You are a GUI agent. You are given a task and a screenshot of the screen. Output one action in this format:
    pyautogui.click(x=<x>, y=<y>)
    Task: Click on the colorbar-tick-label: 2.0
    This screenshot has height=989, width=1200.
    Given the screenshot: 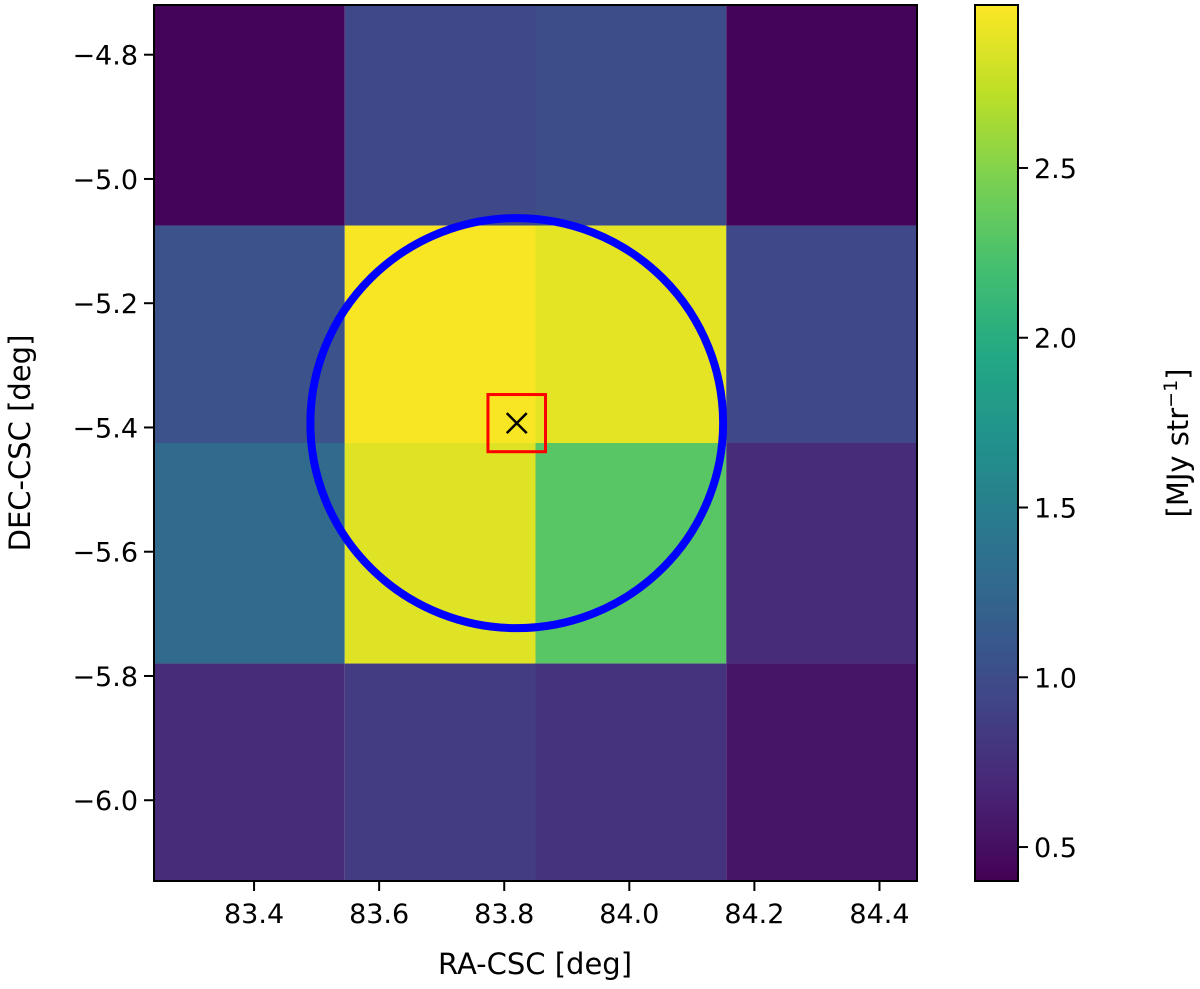 What is the action you would take?
    pyautogui.click(x=1055, y=339)
    